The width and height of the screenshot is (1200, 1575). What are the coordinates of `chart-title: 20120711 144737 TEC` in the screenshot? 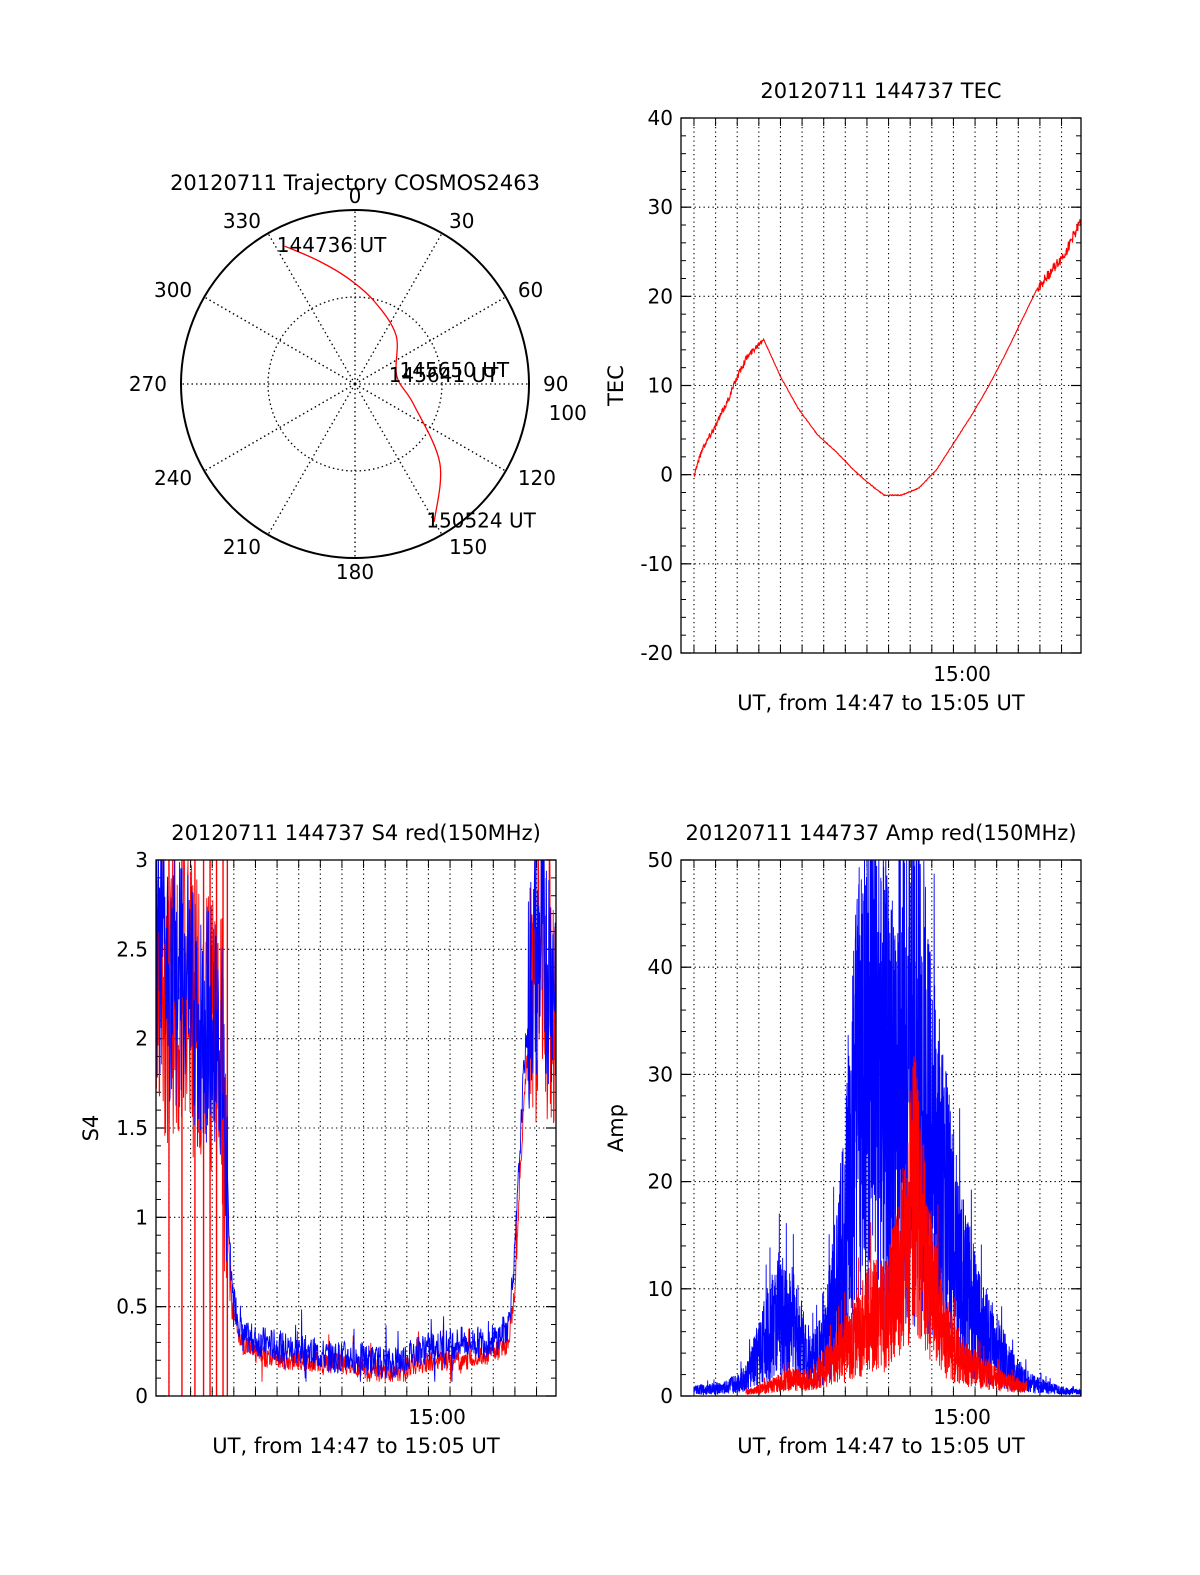 It's located at (880, 91).